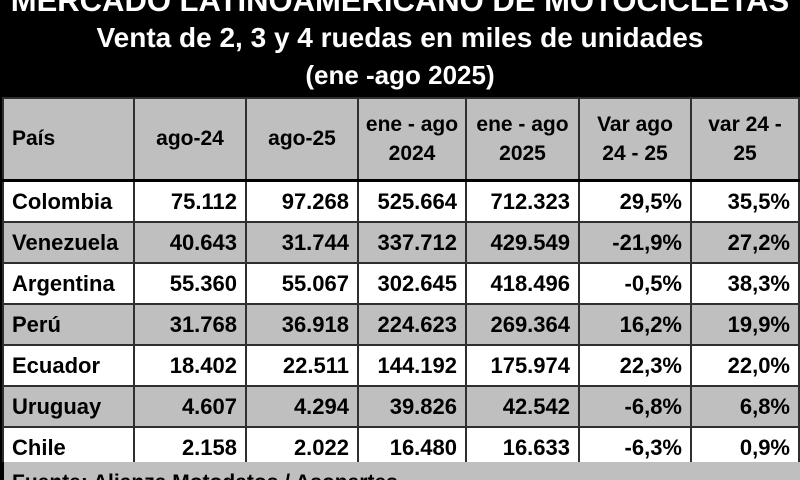 The height and width of the screenshot is (480, 800). I want to click on col-header-line: 25, so click(745, 153).